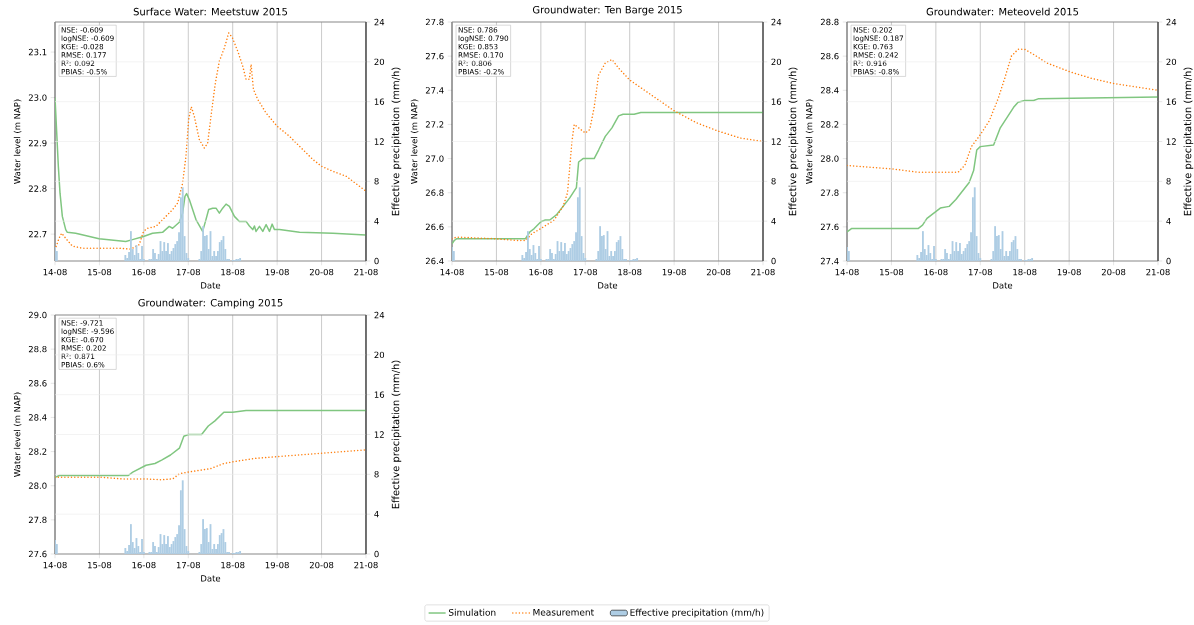  Describe the element at coordinates (607, 10) in the screenshot. I see `chart-title: Groundwater: Ten Barge 2015` at that location.